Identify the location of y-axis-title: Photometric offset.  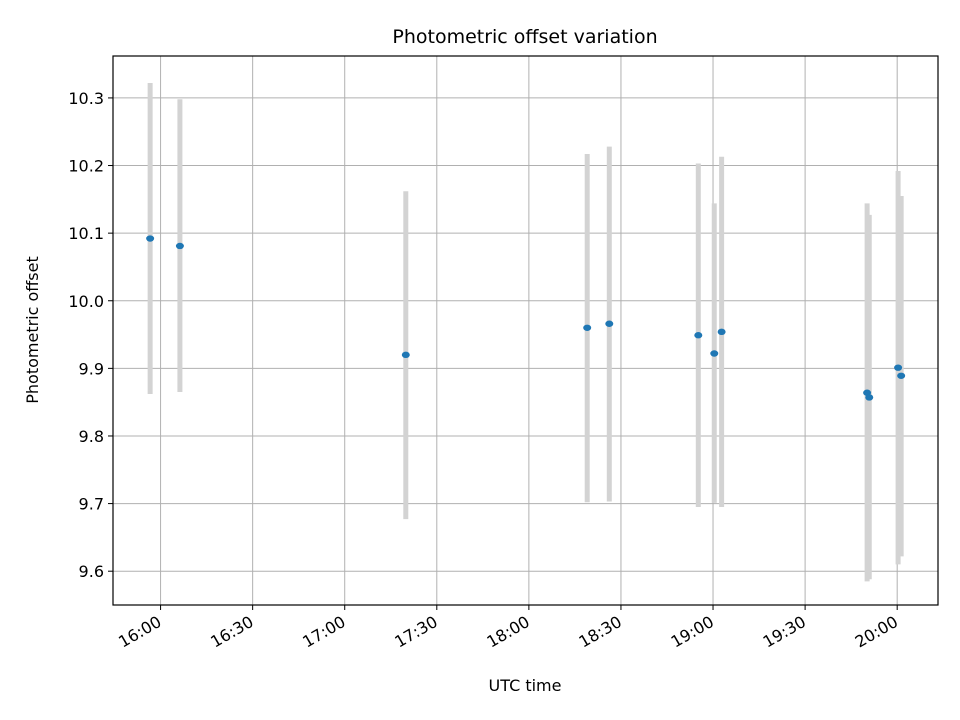
(32, 330).